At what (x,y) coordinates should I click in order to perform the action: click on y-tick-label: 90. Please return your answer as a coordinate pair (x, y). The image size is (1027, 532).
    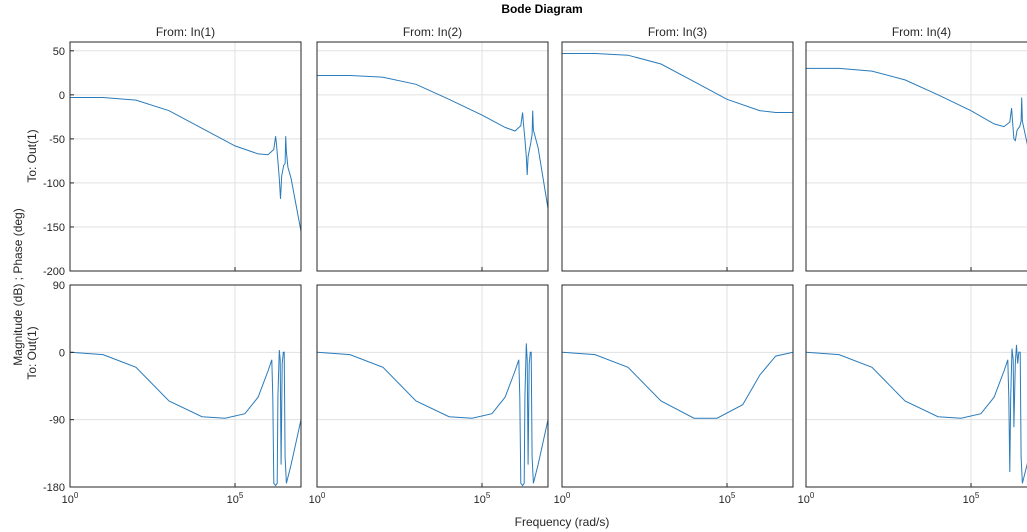
    Looking at the image, I should click on (59, 286).